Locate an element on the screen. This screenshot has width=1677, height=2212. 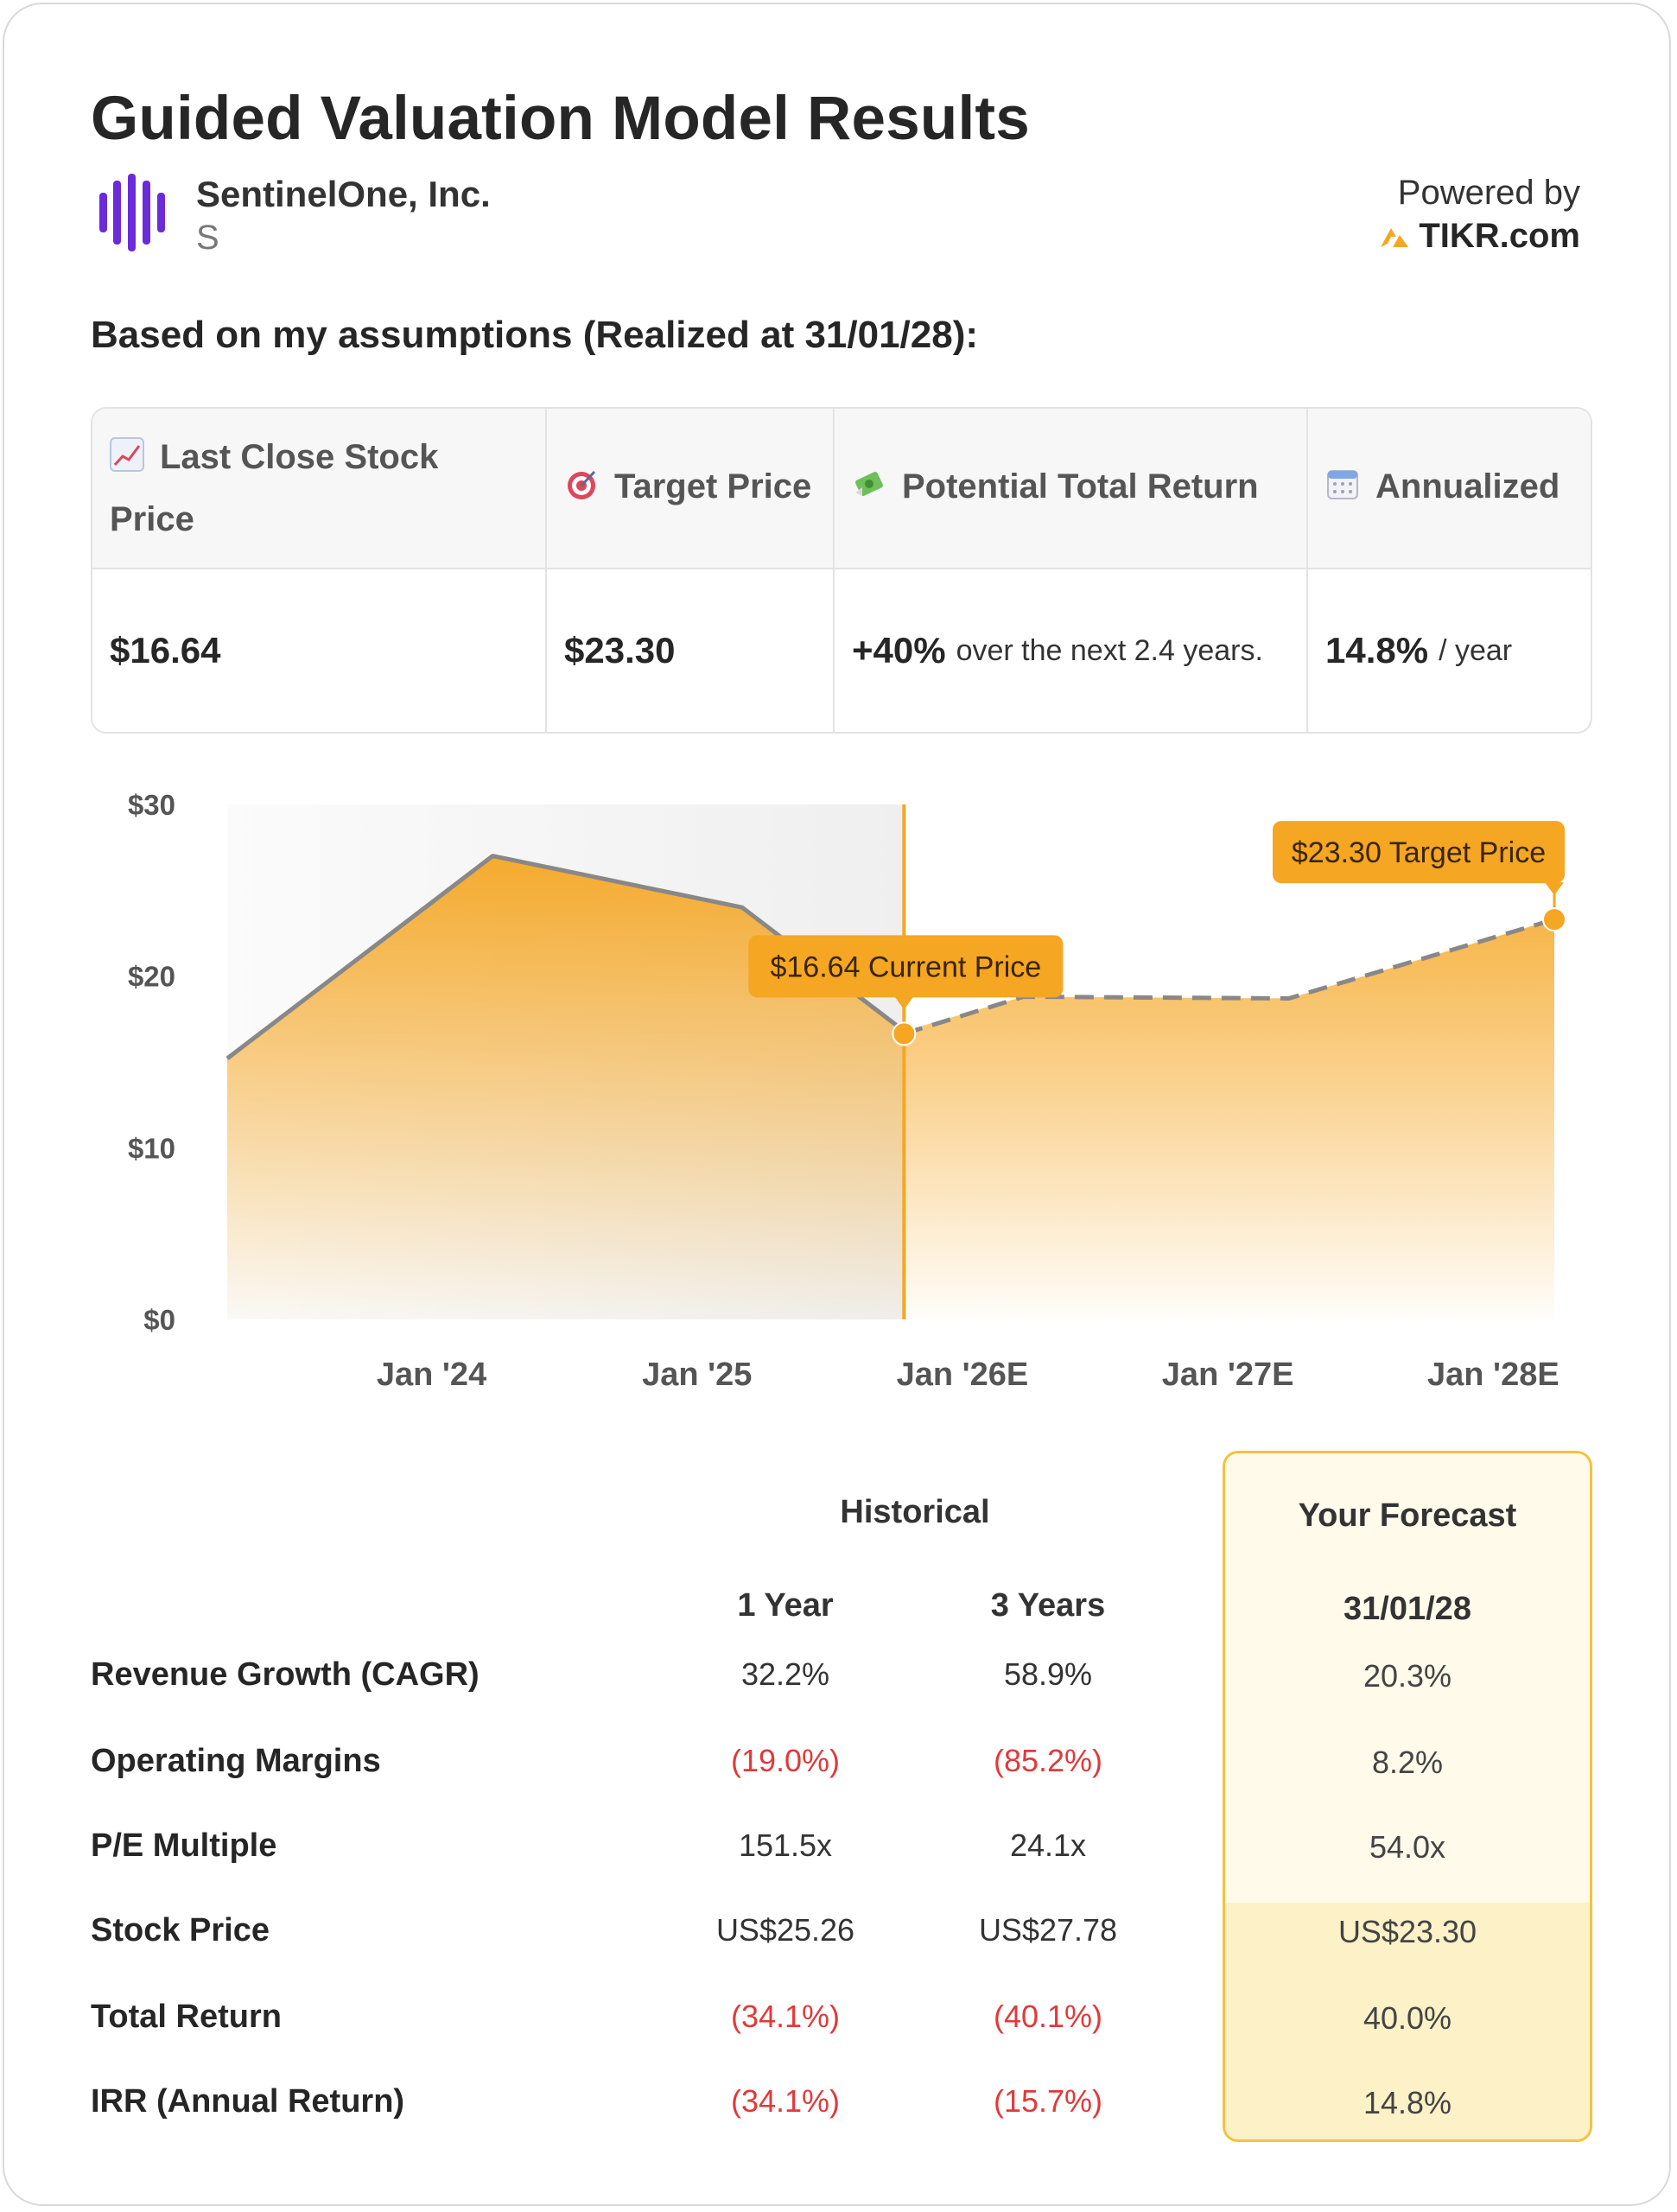
metric-3y-value: (85.2%) is located at coordinates (1048, 1760).